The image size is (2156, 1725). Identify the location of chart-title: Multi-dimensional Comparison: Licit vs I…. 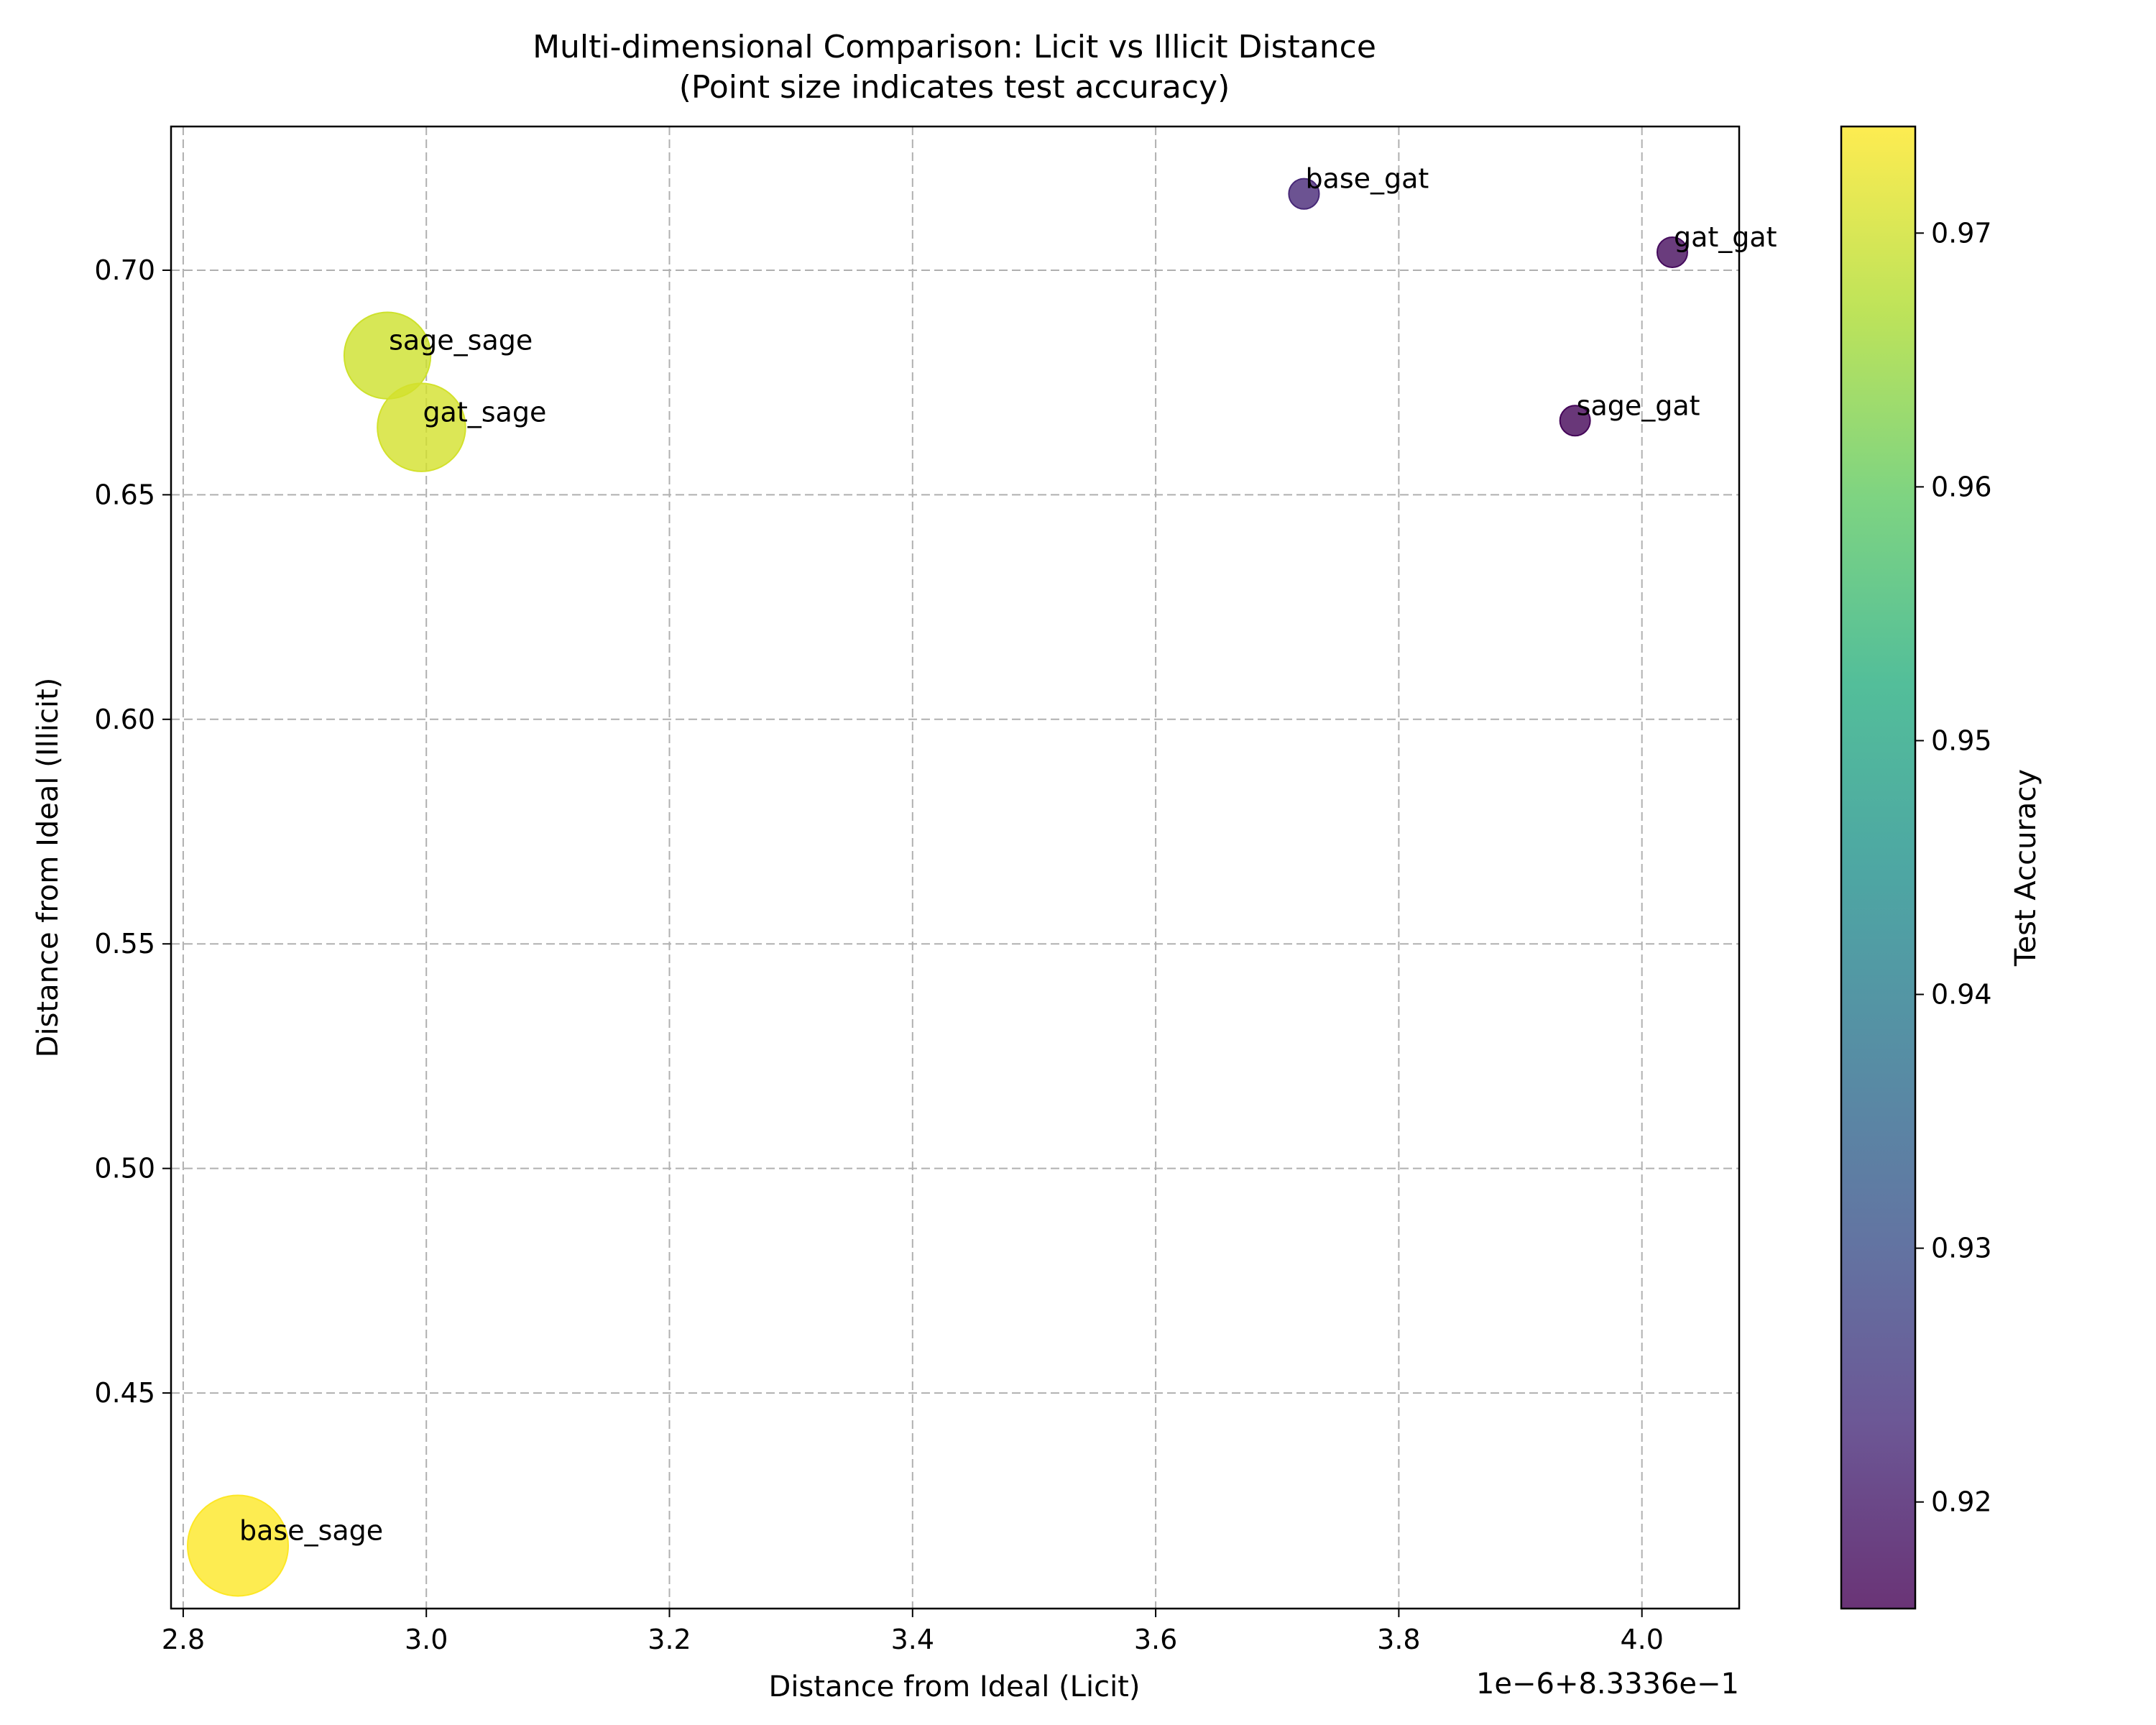
(954, 47).